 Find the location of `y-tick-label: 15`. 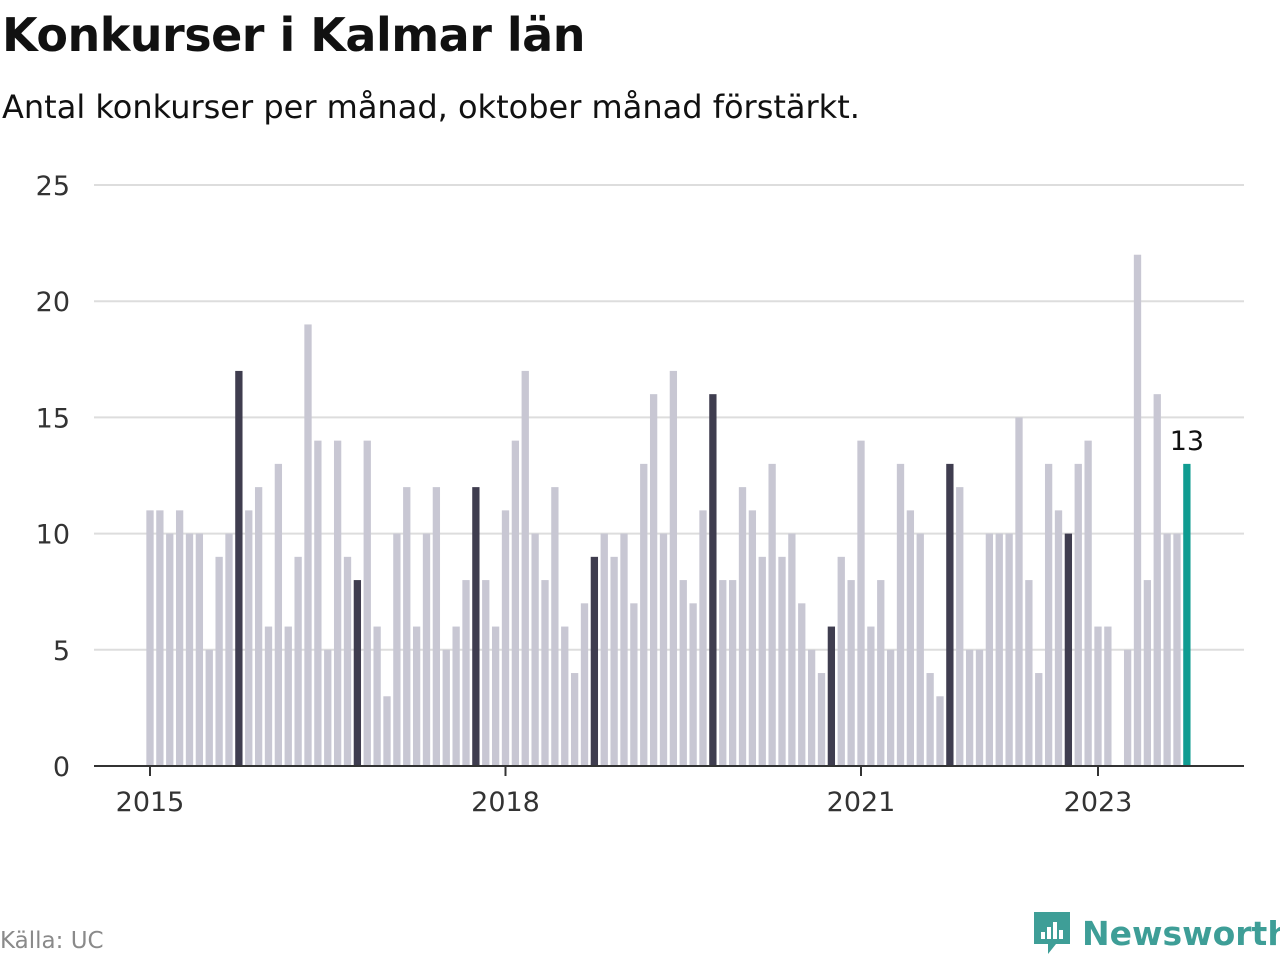

y-tick-label: 15 is located at coordinates (53, 418).